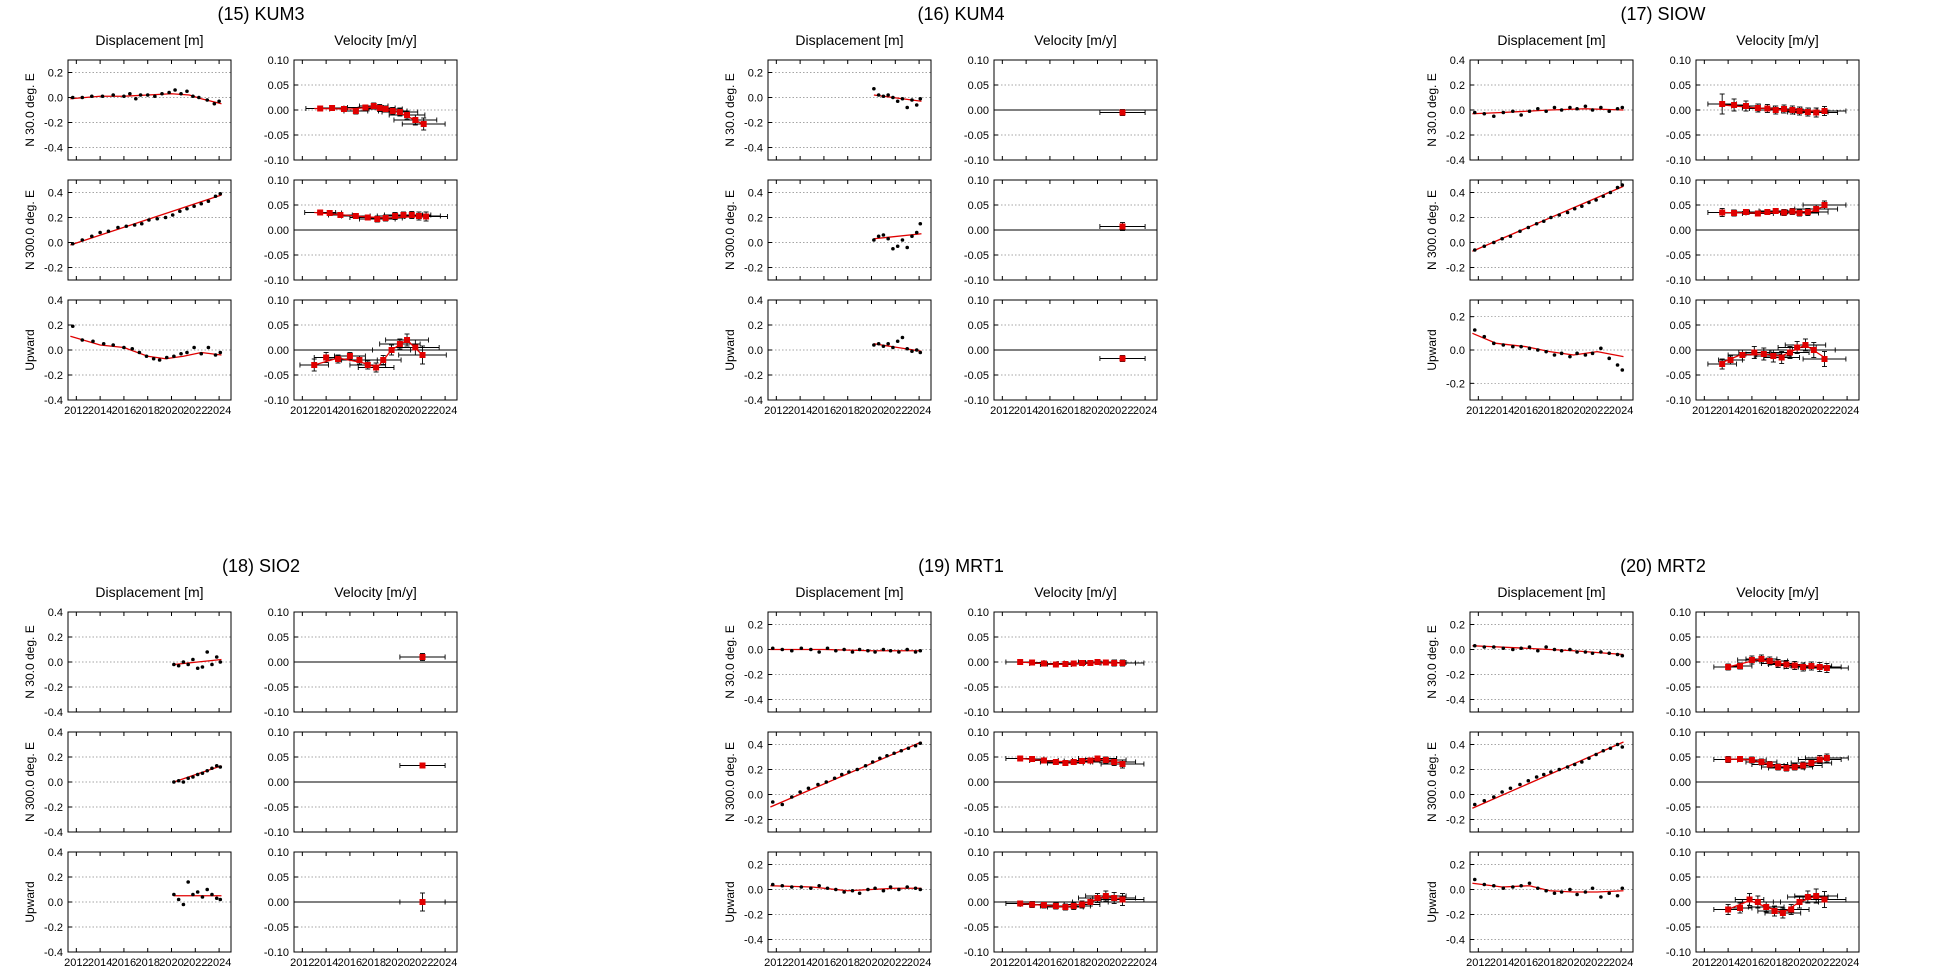  What do you see at coordinates (976, 713) in the screenshot?
I see `y-tick-label: -0.10` at bounding box center [976, 713].